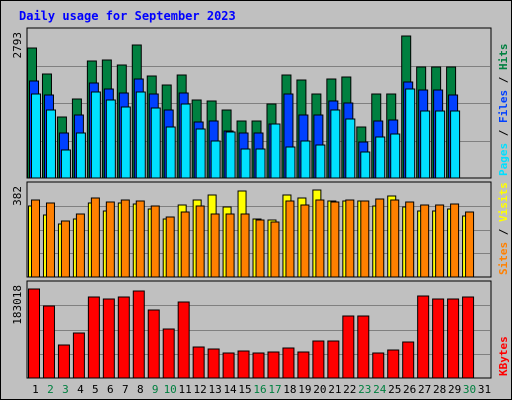 This screenshot has width=512, height=401. I want to click on legend-kbytes-part-1: KBytes, so click(503, 356).